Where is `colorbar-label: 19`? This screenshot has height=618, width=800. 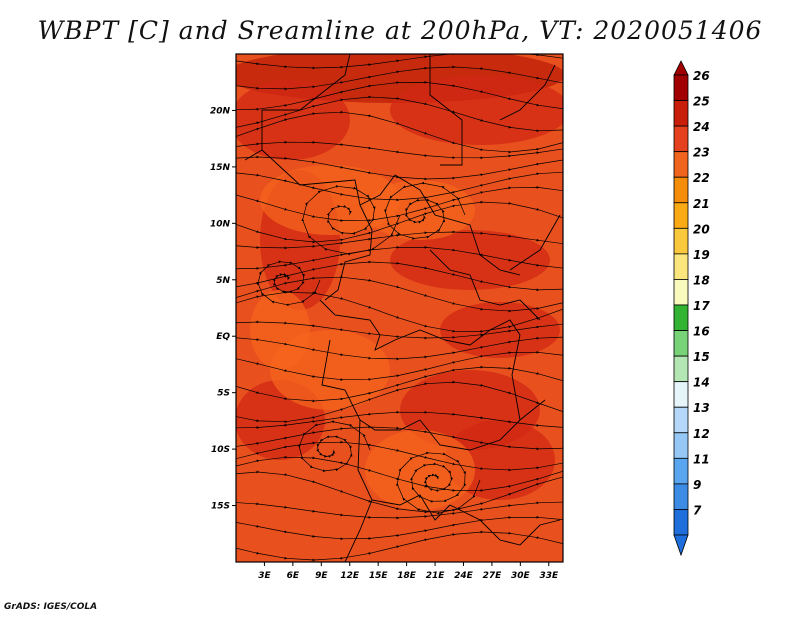 colorbar-label: 19 is located at coordinates (701, 255).